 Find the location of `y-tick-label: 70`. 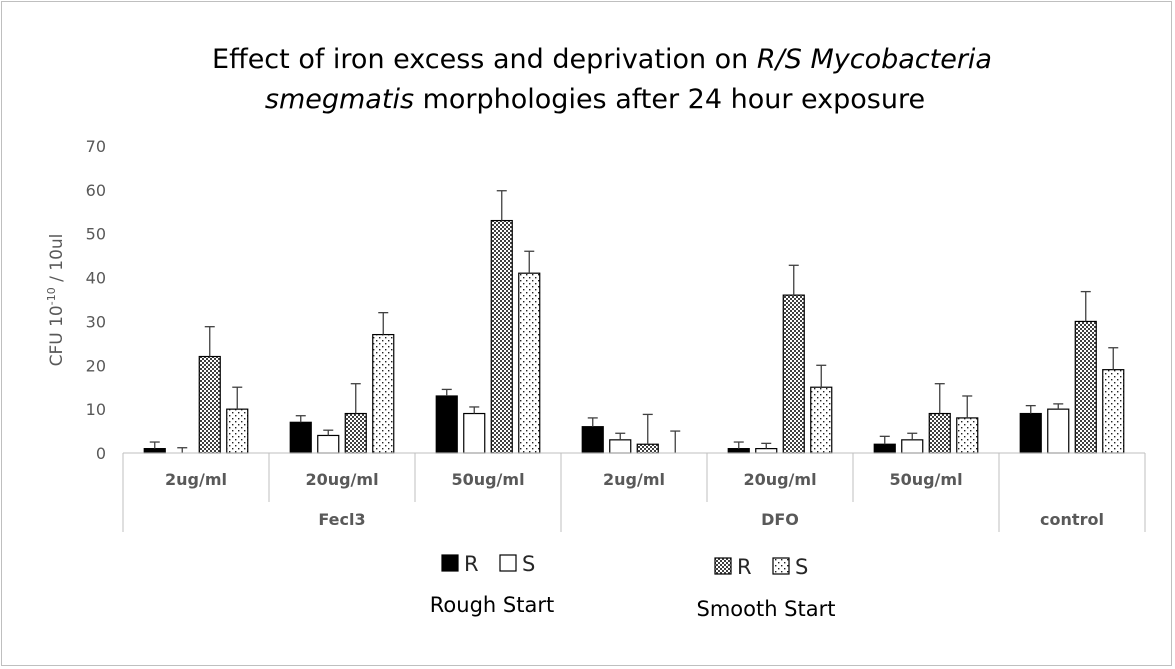

y-tick-label: 70 is located at coordinates (96, 146).